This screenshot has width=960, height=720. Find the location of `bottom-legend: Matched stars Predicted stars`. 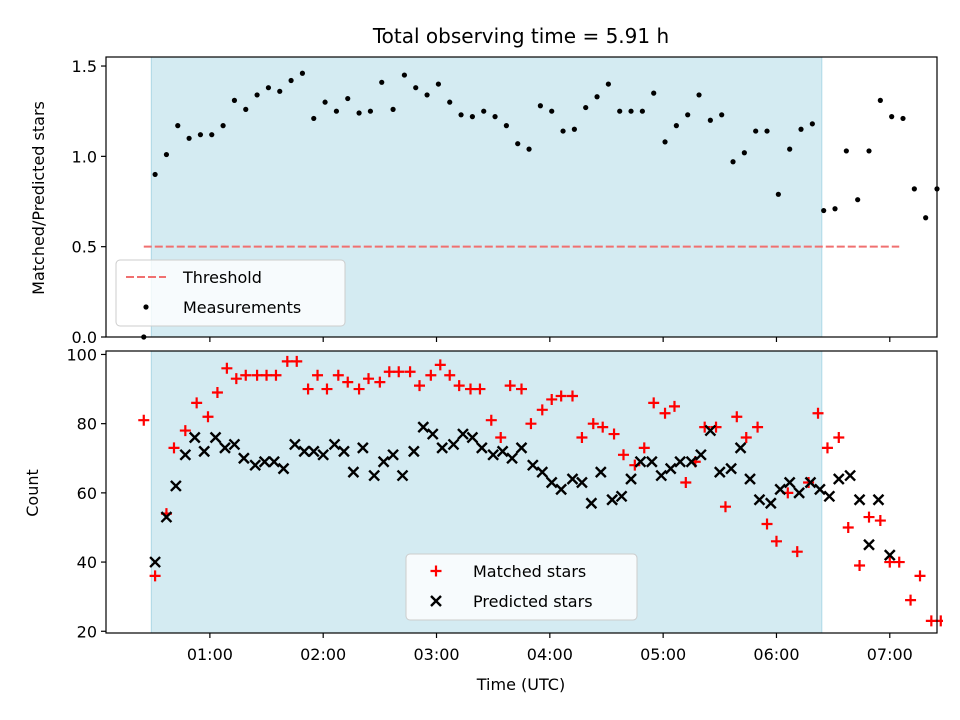

bottom-legend: Matched stars Predicted stars is located at coordinates (521, 587).